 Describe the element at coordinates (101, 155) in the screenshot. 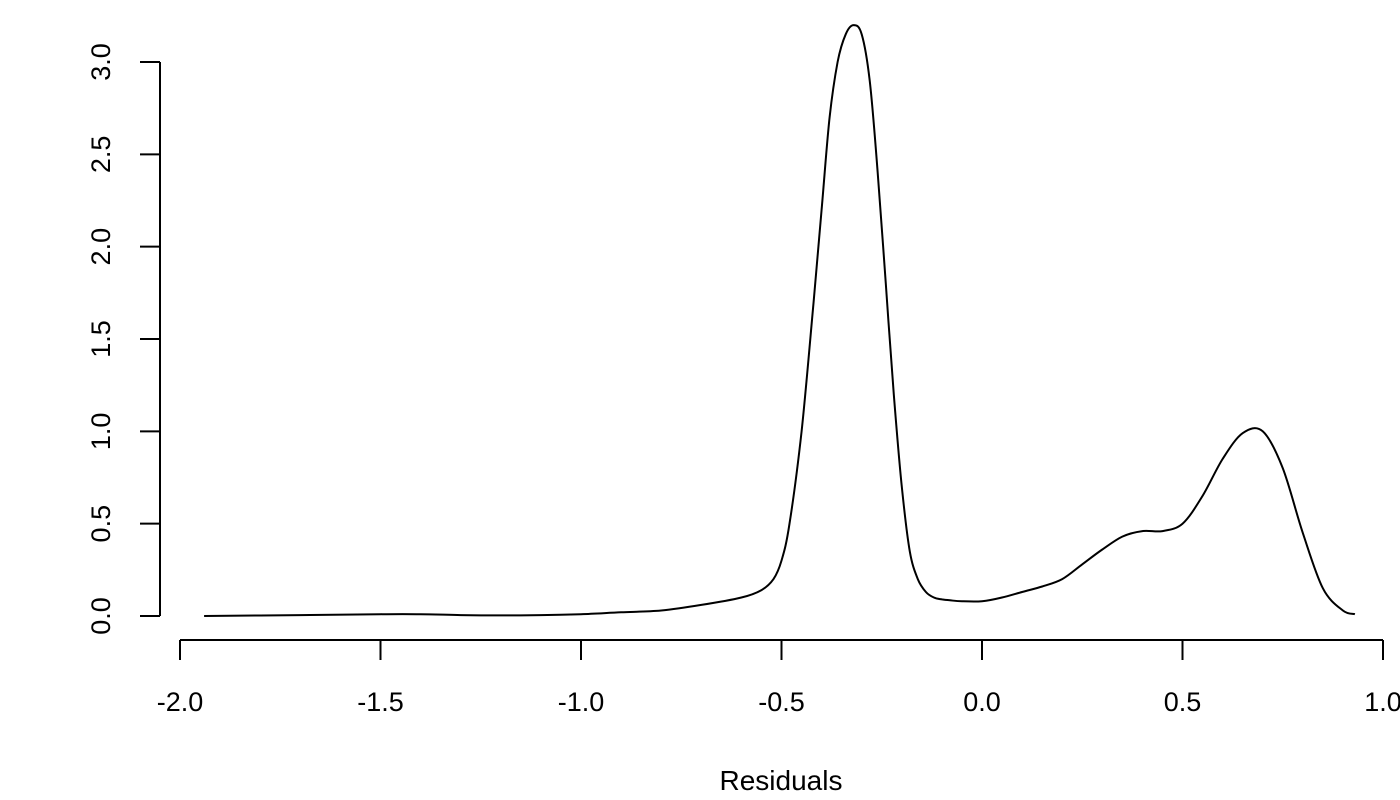

I see `y-tick-label: 2.5` at that location.